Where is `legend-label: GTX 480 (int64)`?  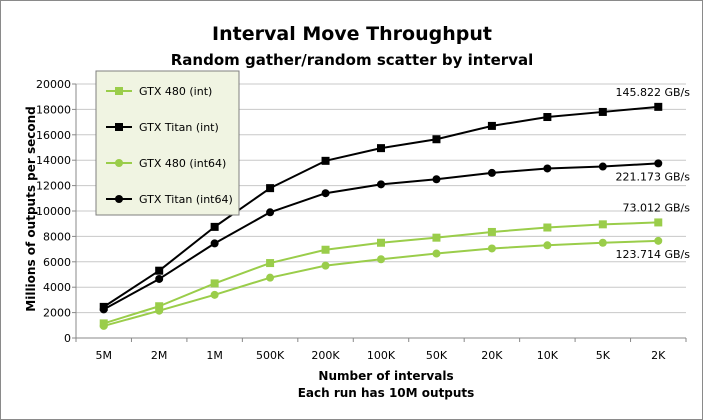 legend-label: GTX 480 (int64) is located at coordinates (182, 163).